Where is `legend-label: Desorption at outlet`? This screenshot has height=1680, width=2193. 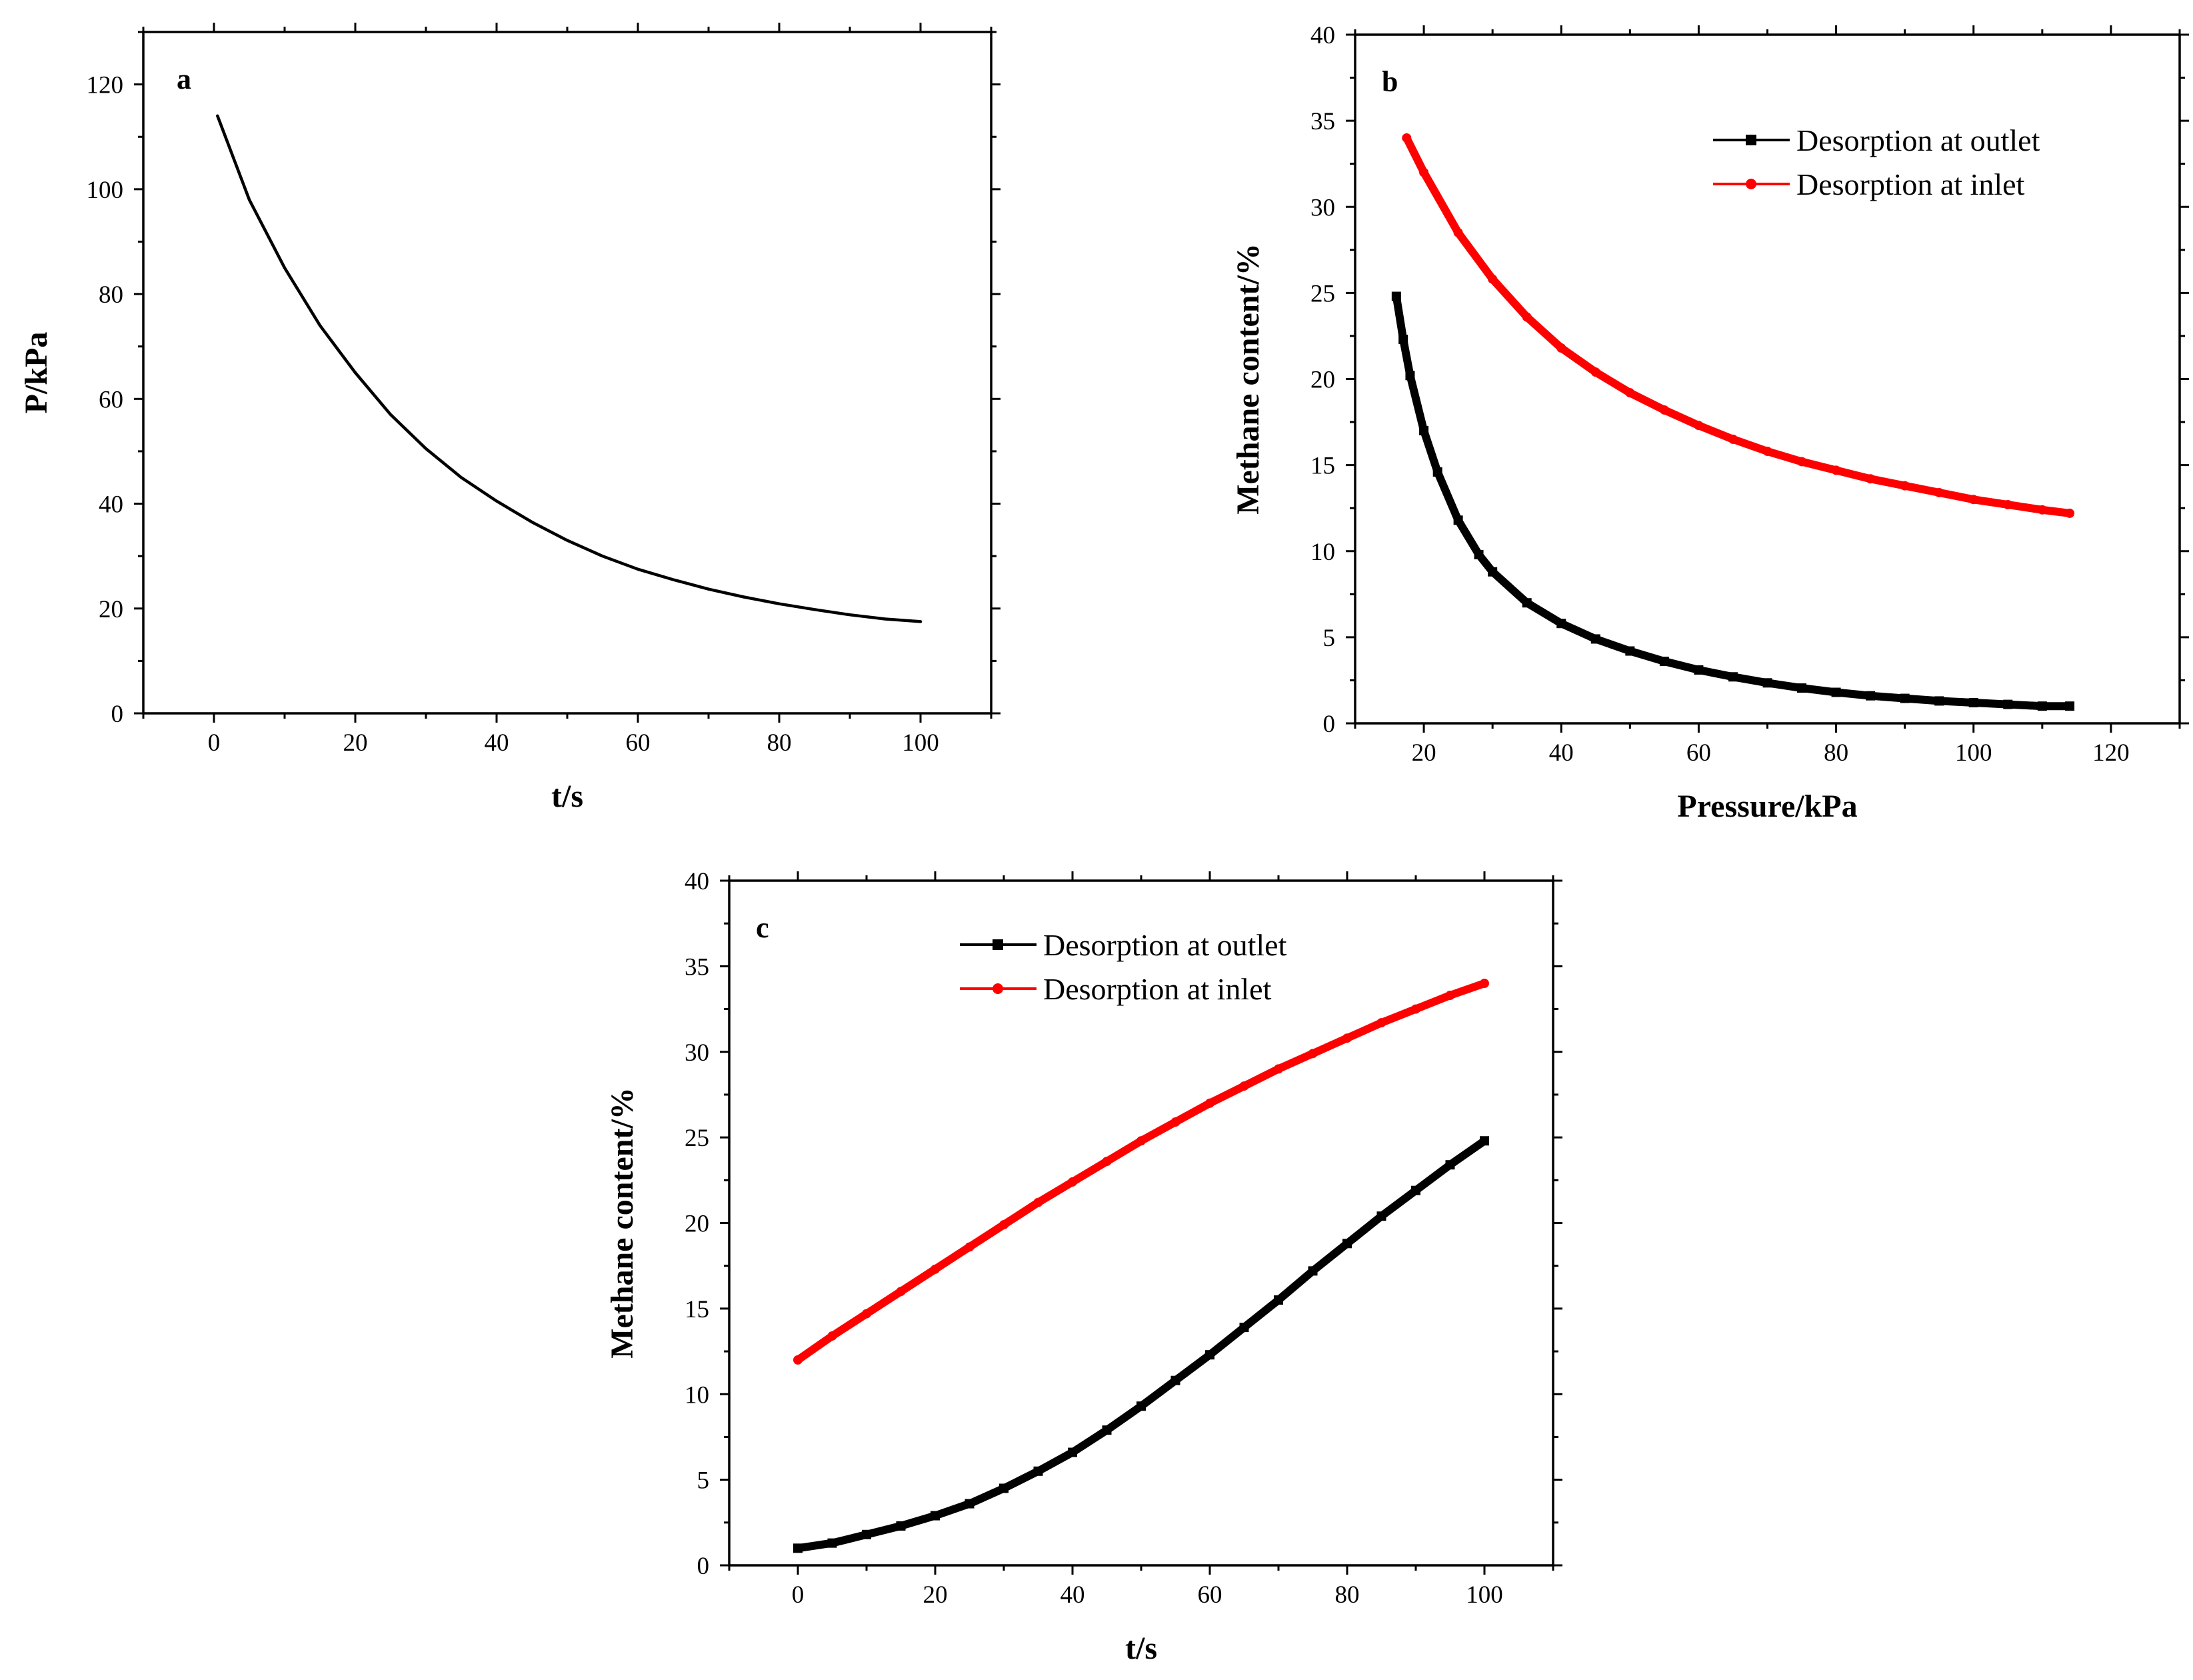
legend-label: Desorption at outlet is located at coordinates (1918, 140).